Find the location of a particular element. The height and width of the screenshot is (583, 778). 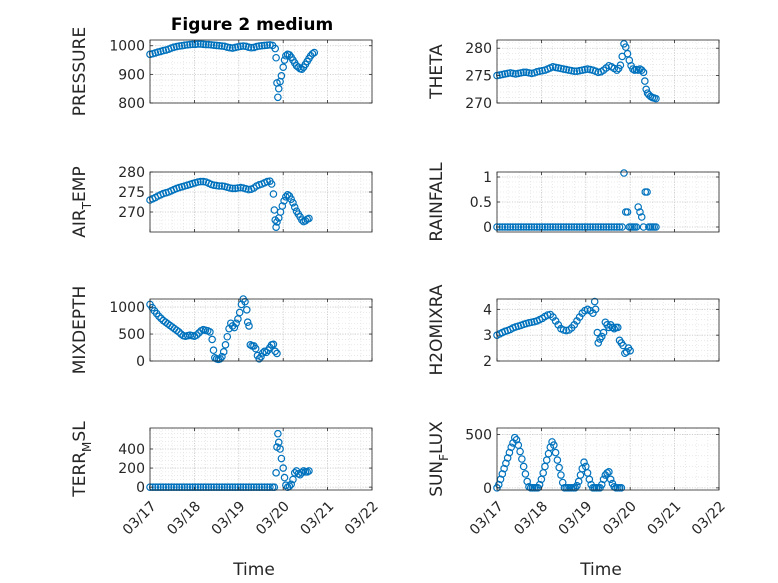

y-tick-label: 270 is located at coordinates (478, 104).